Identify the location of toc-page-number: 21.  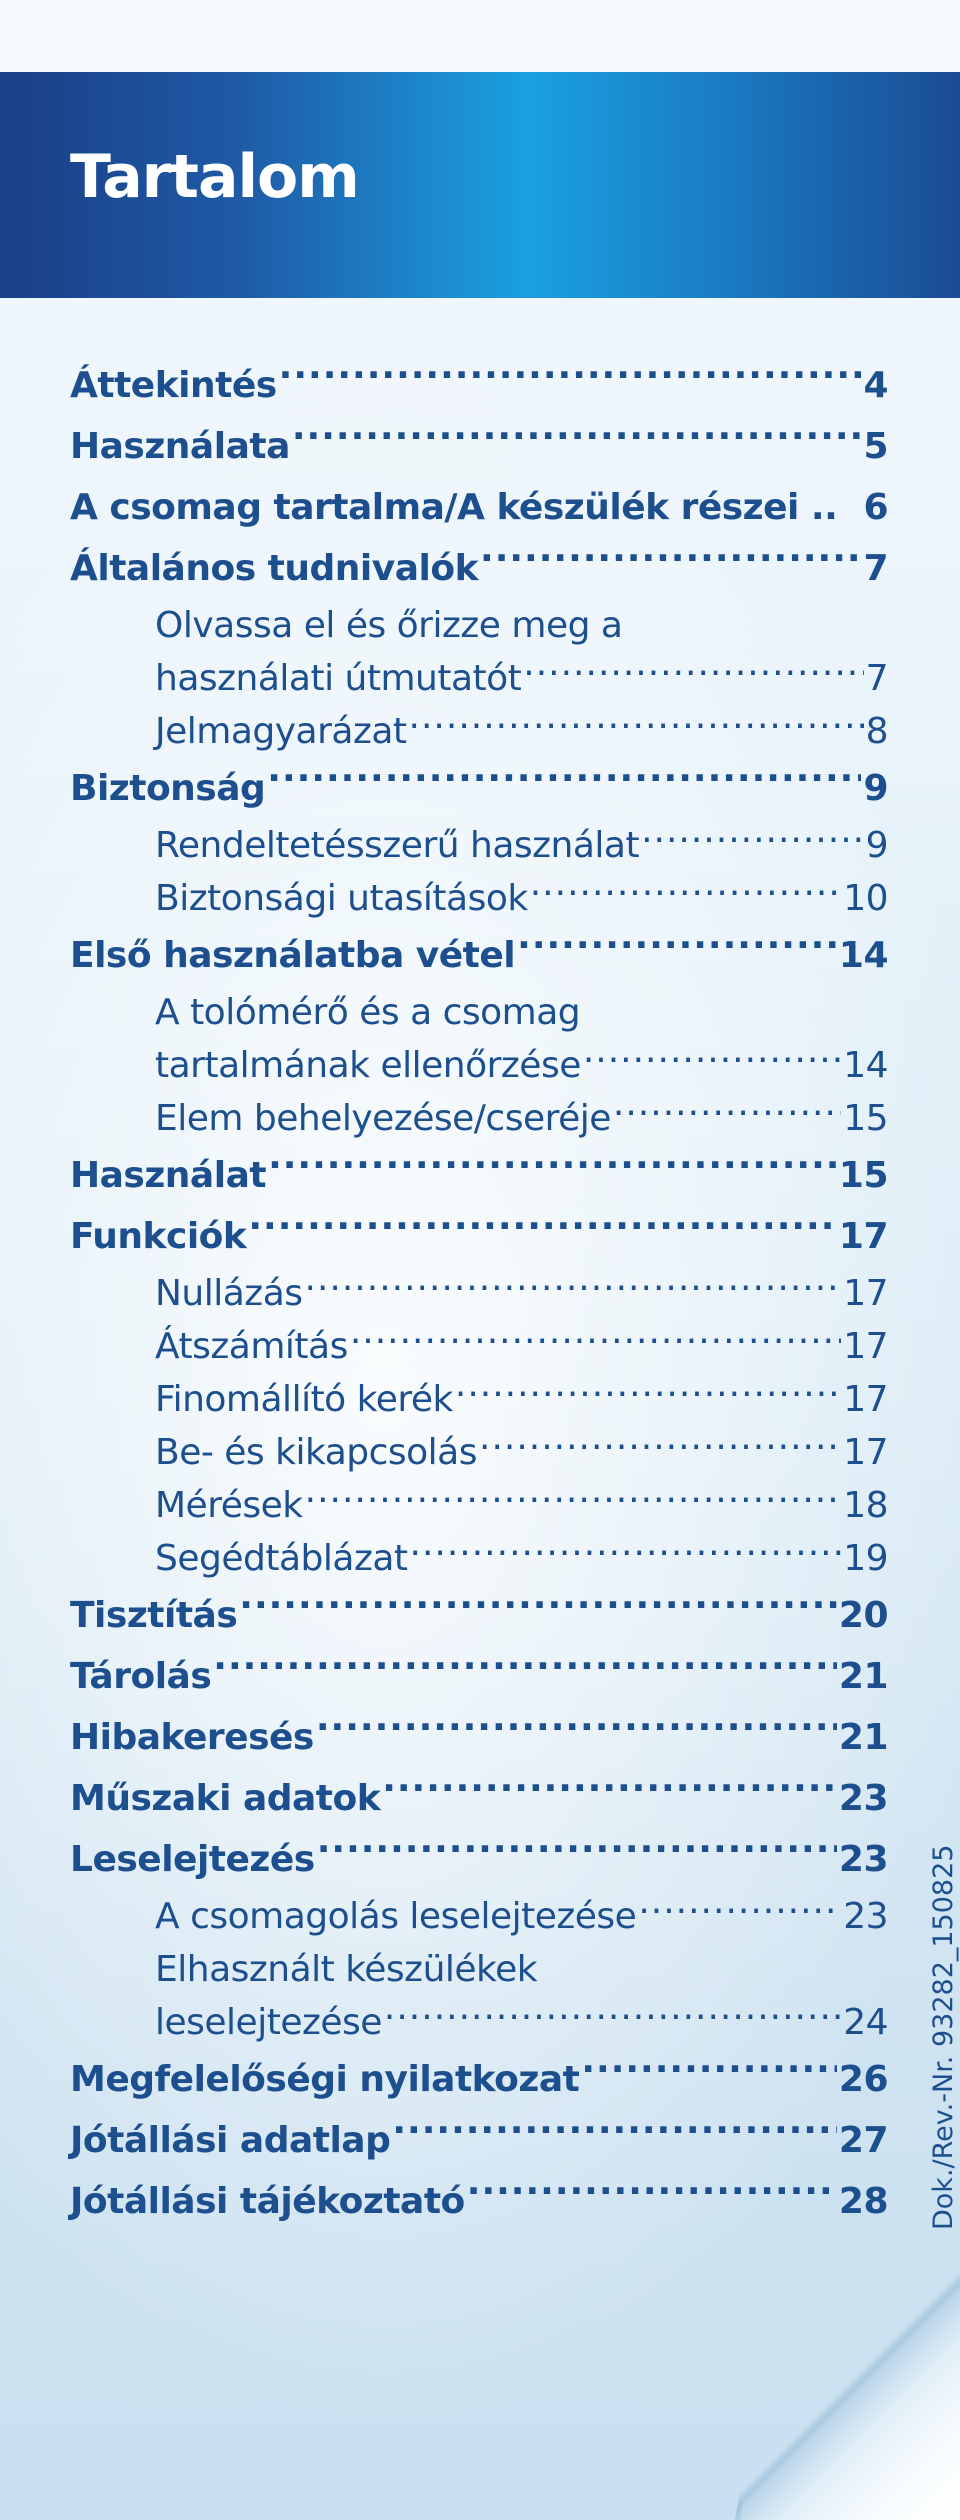
(863, 1737).